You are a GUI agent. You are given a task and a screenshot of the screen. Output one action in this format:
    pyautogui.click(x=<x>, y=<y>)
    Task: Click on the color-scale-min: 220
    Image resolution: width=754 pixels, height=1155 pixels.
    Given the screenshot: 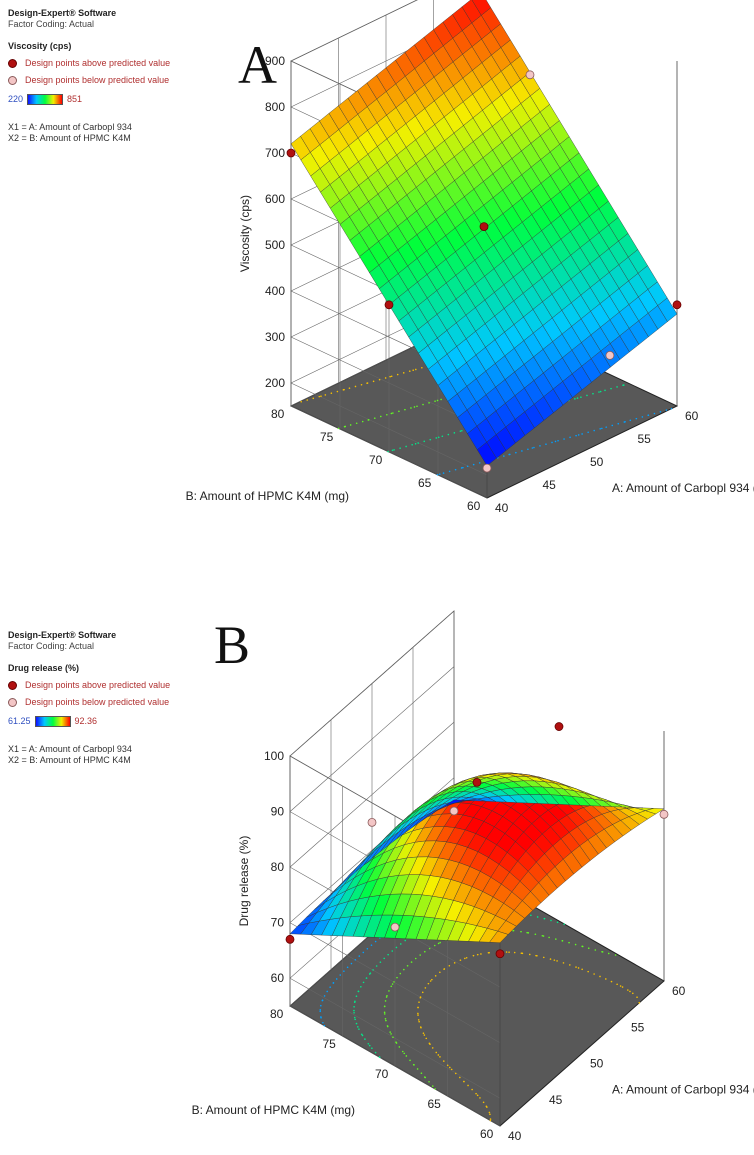 What is the action you would take?
    pyautogui.click(x=16, y=99)
    